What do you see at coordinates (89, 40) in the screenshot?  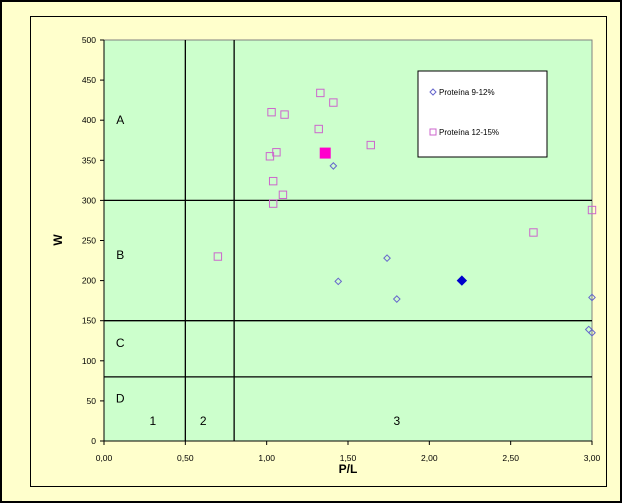 I see `y-tick-label: 500` at bounding box center [89, 40].